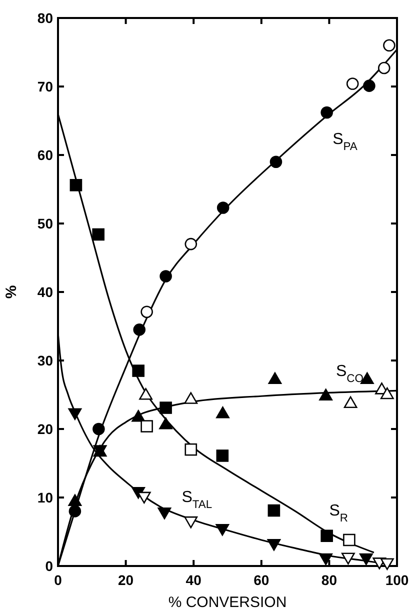  What do you see at coordinates (262, 580) in the screenshot?
I see `x-tick-label: 60` at bounding box center [262, 580].